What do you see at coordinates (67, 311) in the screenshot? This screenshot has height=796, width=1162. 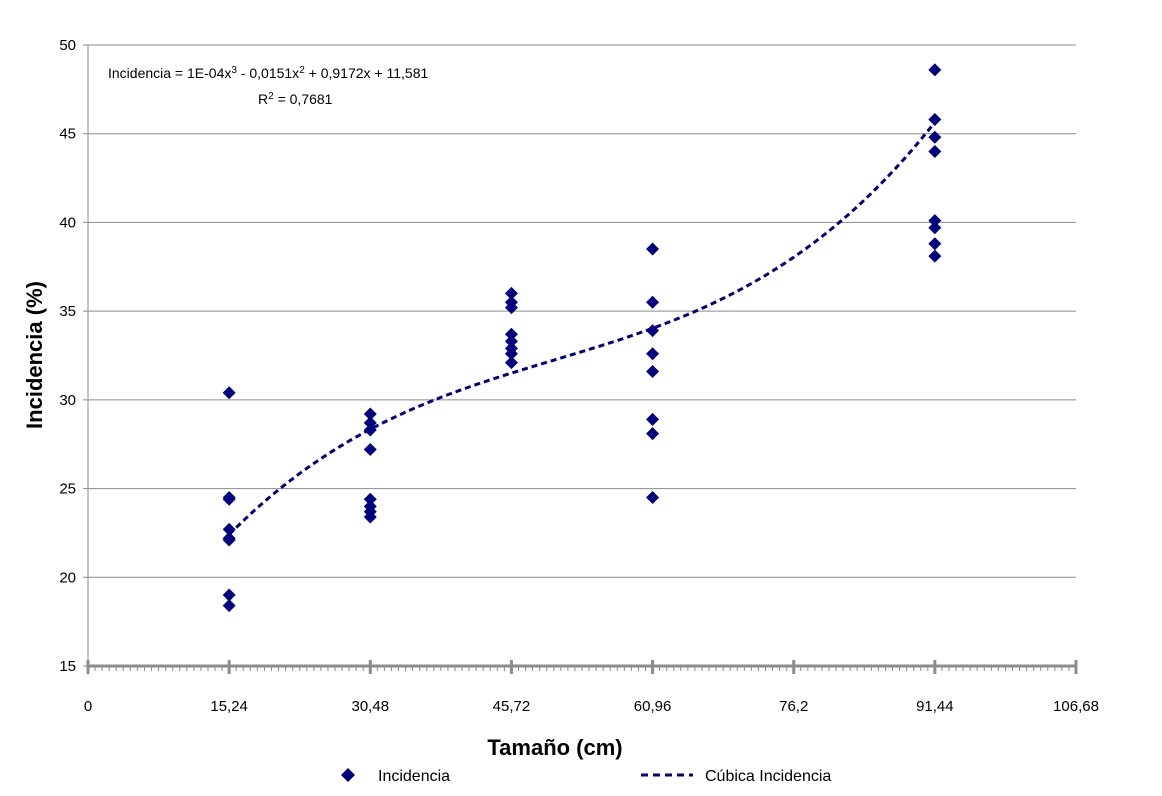 I see `y-tick-label: 35` at bounding box center [67, 311].